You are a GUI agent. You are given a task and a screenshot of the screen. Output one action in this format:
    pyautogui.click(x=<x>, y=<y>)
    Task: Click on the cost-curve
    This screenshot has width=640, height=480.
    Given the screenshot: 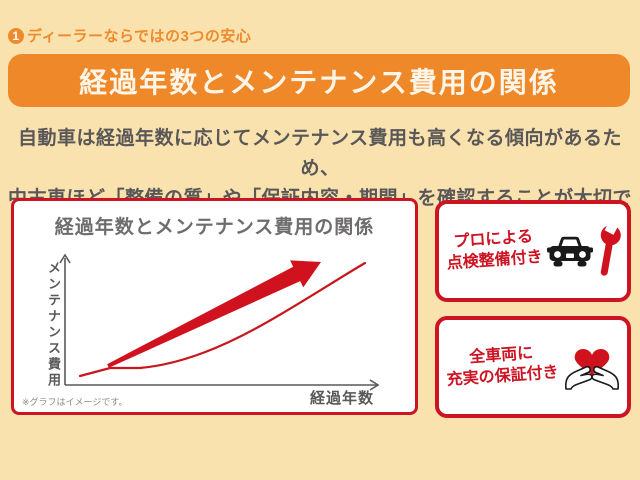 What is the action you would take?
    pyautogui.click(x=222, y=319)
    